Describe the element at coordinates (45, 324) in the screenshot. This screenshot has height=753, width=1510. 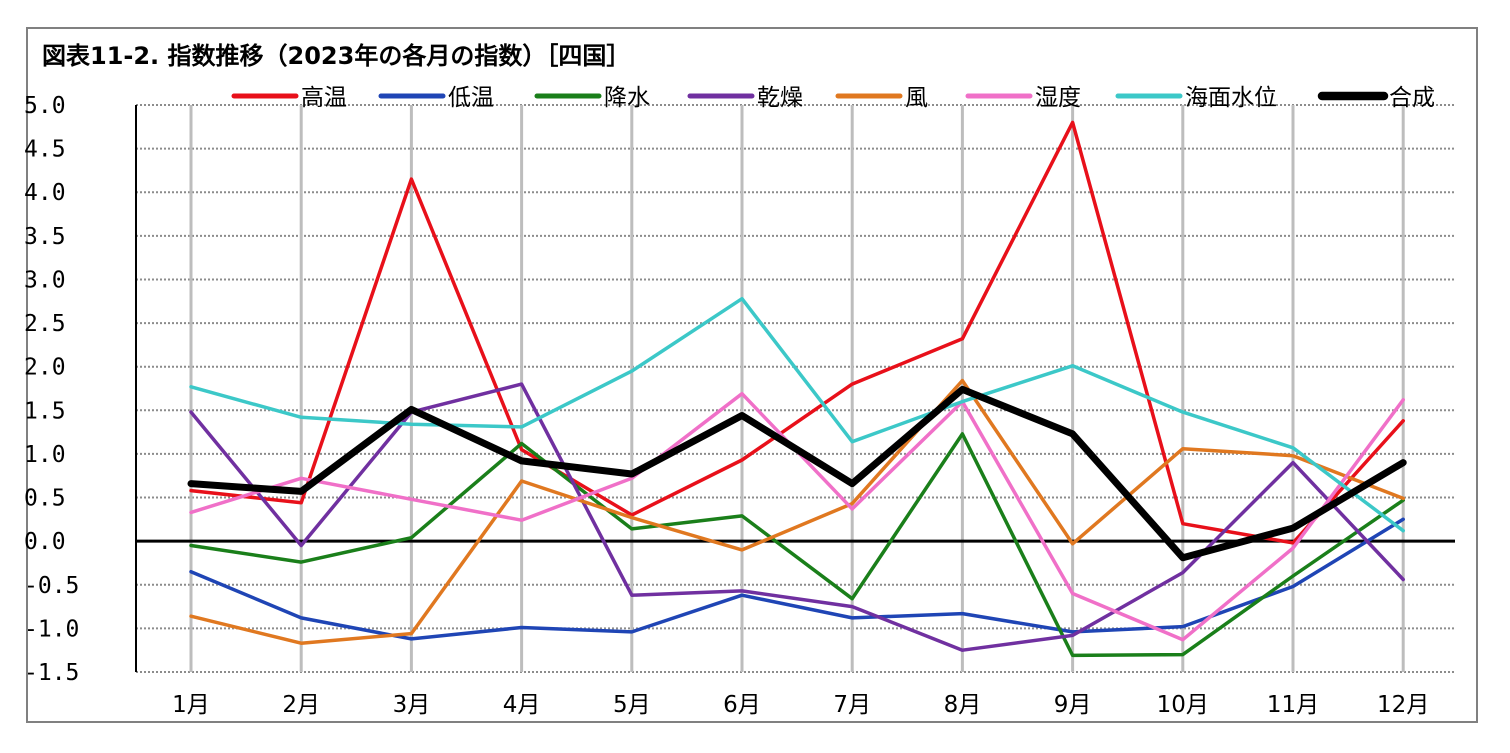
I see `y-tick-label: 2.5` at that location.